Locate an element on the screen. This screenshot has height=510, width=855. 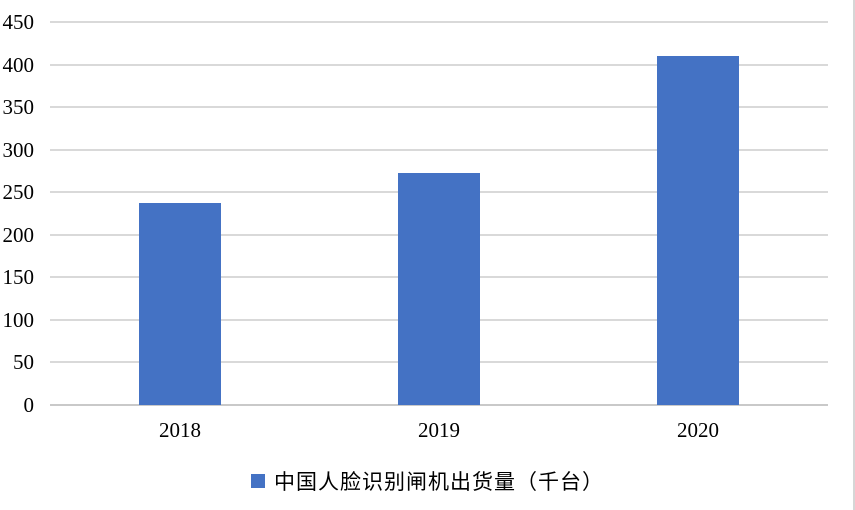
y-tick-label: 150 is located at coordinates (18, 277).